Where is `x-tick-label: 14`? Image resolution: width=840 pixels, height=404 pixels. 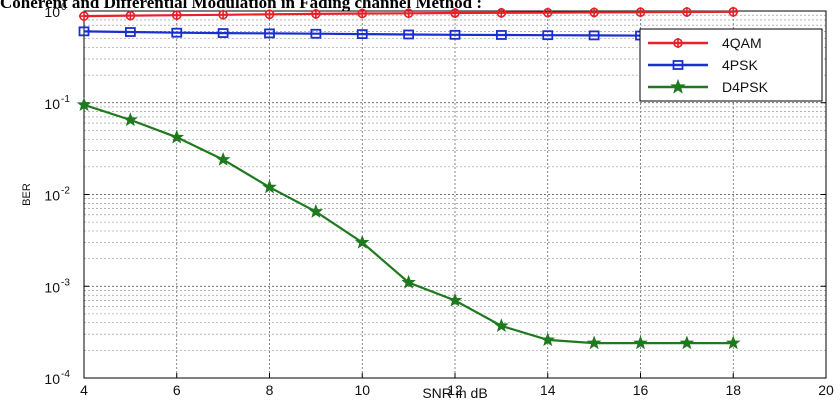
x-tick-label: 14 is located at coordinates (548, 390).